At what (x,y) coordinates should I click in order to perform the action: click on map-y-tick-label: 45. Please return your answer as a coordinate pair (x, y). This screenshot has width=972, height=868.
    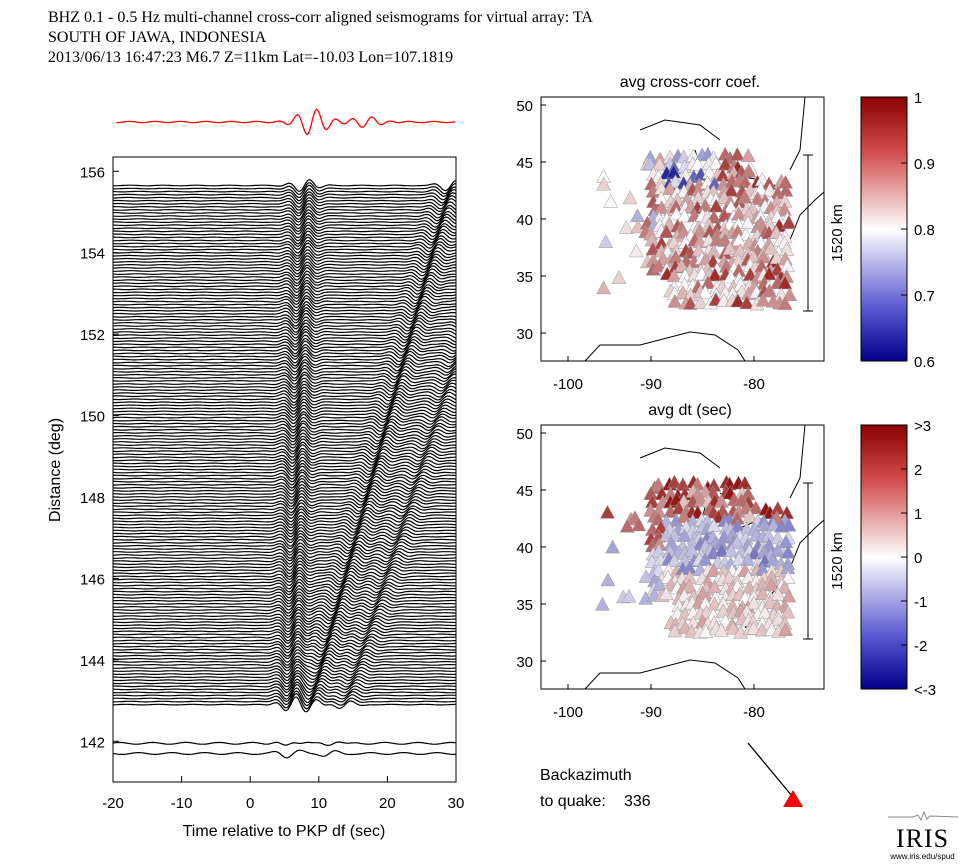
    Looking at the image, I should click on (524, 163).